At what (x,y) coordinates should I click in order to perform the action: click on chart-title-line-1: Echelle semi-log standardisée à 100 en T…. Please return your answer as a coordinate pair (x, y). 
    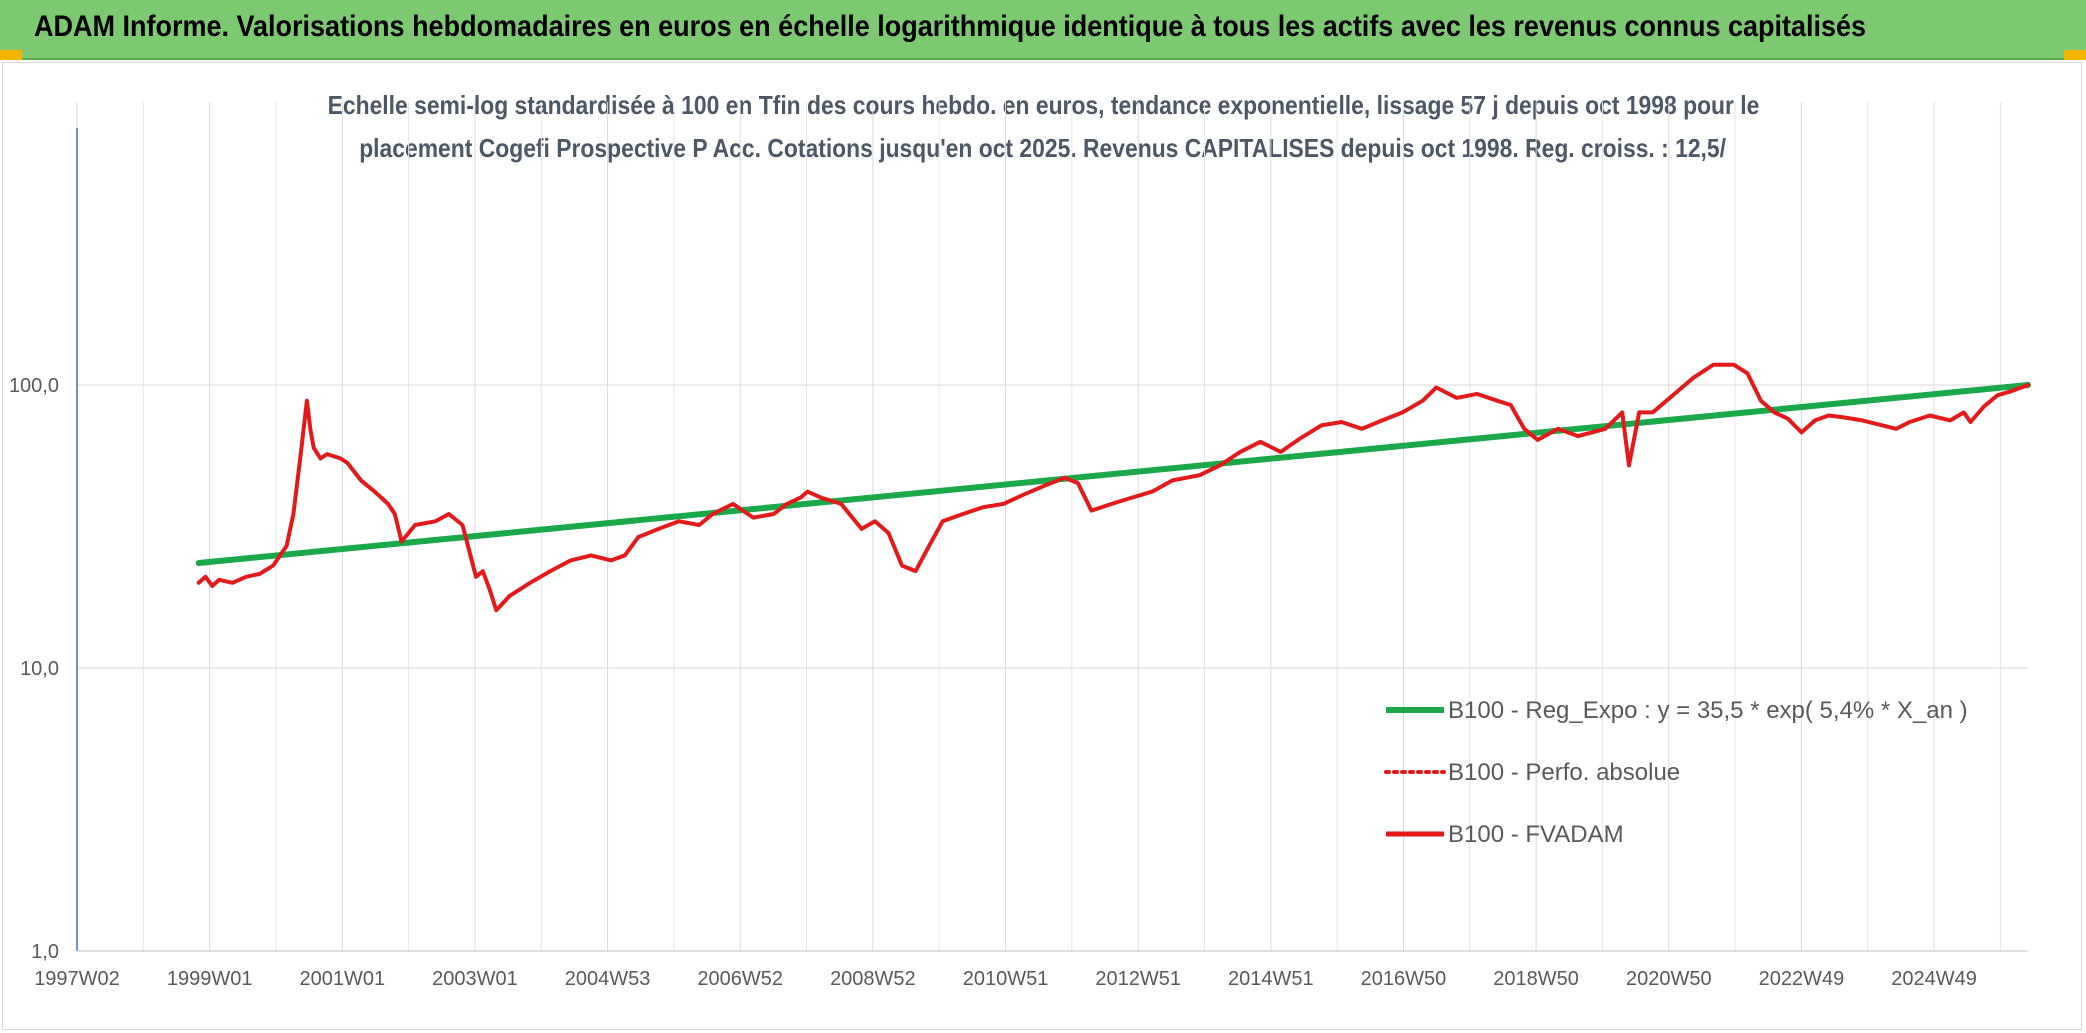
    Looking at the image, I should click on (1043, 105).